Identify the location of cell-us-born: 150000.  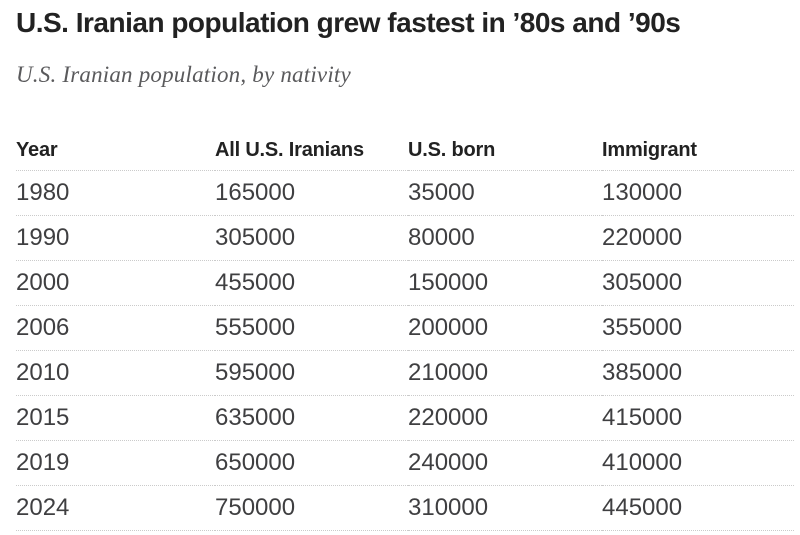
(505, 283).